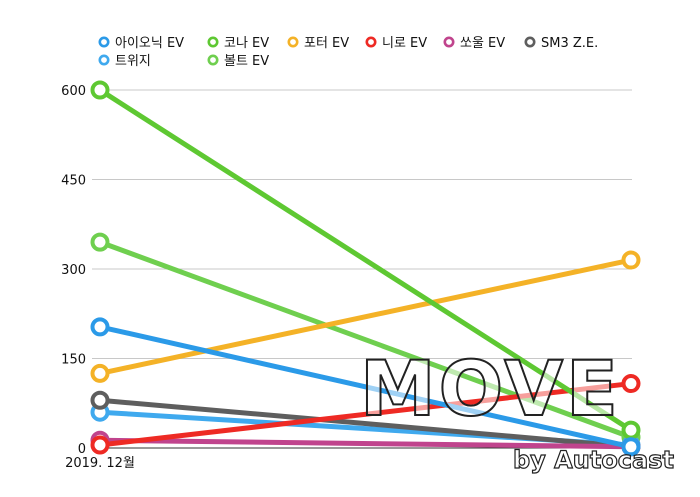 The width and height of the screenshot is (700, 497). I want to click on y-tick-label: 150, so click(73, 360).